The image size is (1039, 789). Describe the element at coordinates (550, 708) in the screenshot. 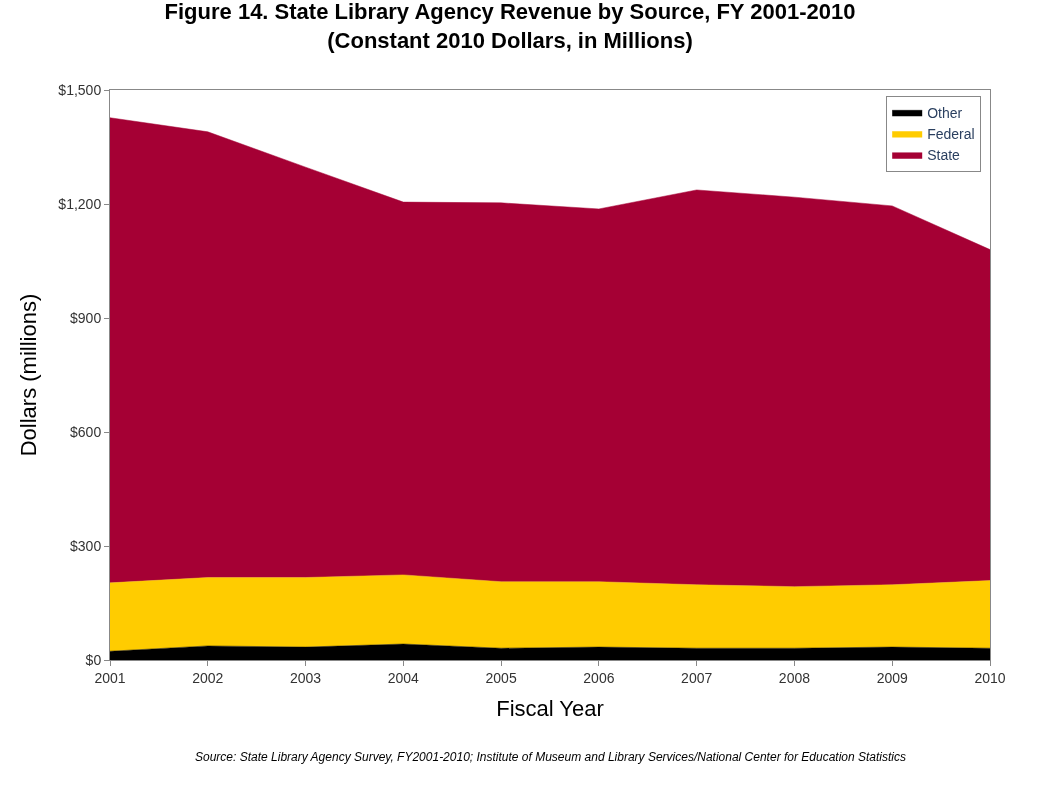

I see `x-axis-title: Fiscal Year` at that location.